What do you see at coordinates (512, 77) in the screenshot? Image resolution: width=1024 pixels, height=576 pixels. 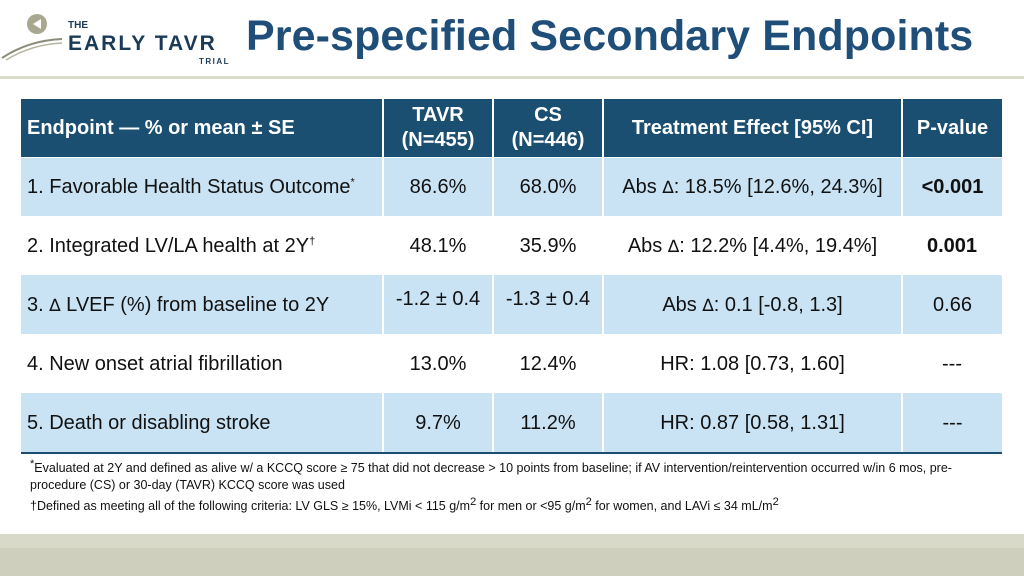 I see `header-divider` at bounding box center [512, 77].